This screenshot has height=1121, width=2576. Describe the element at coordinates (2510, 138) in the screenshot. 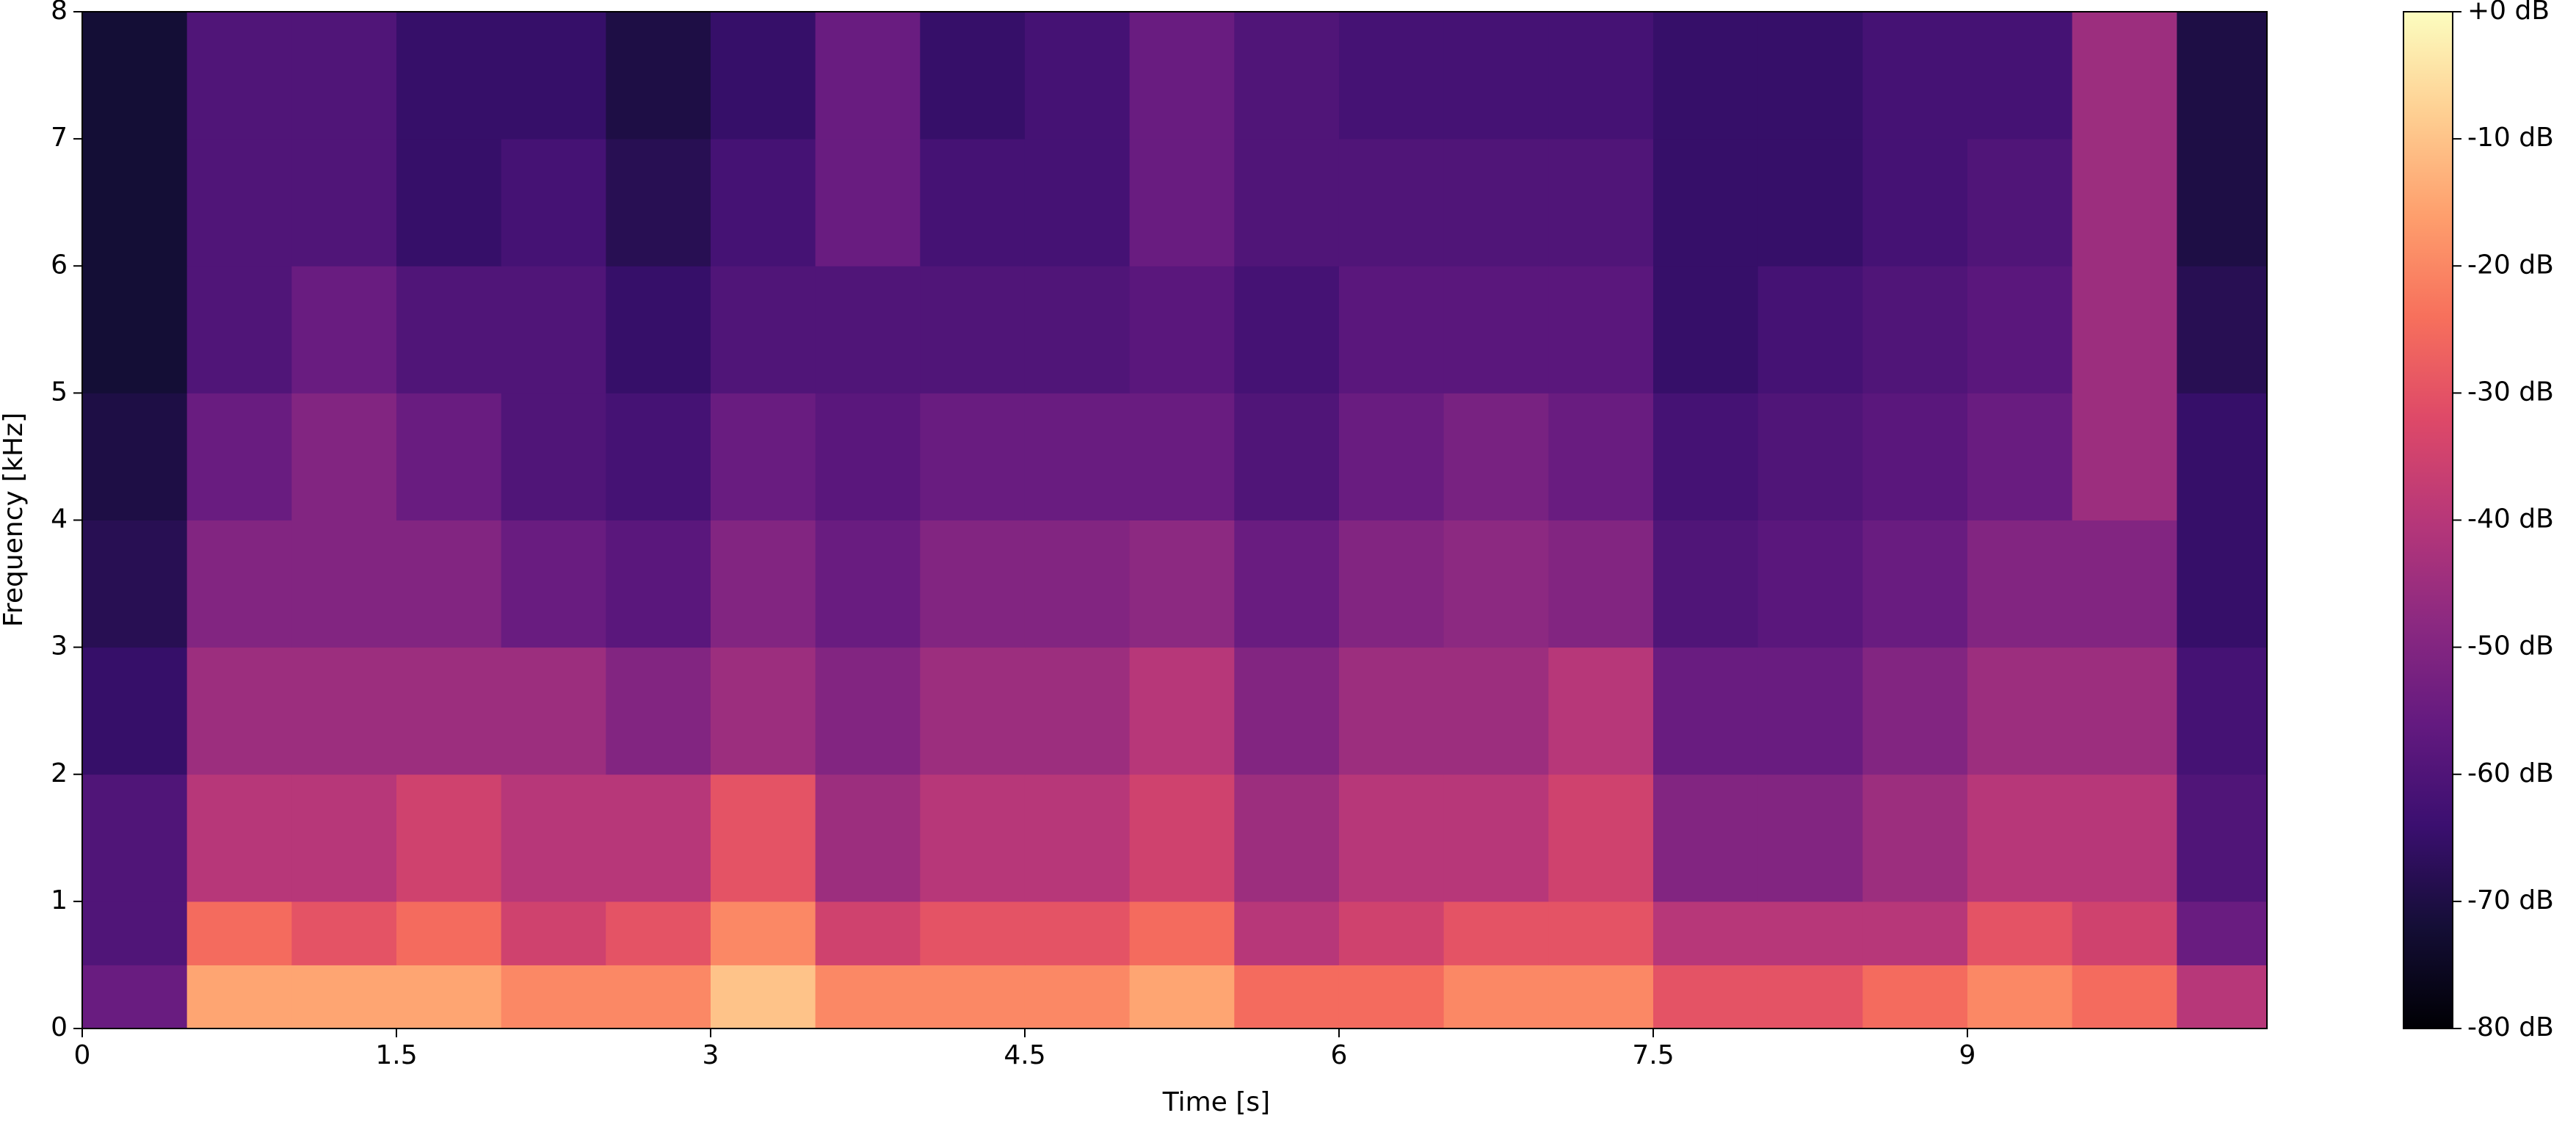

I see `colorbar-tick-label: -10 dB` at that location.